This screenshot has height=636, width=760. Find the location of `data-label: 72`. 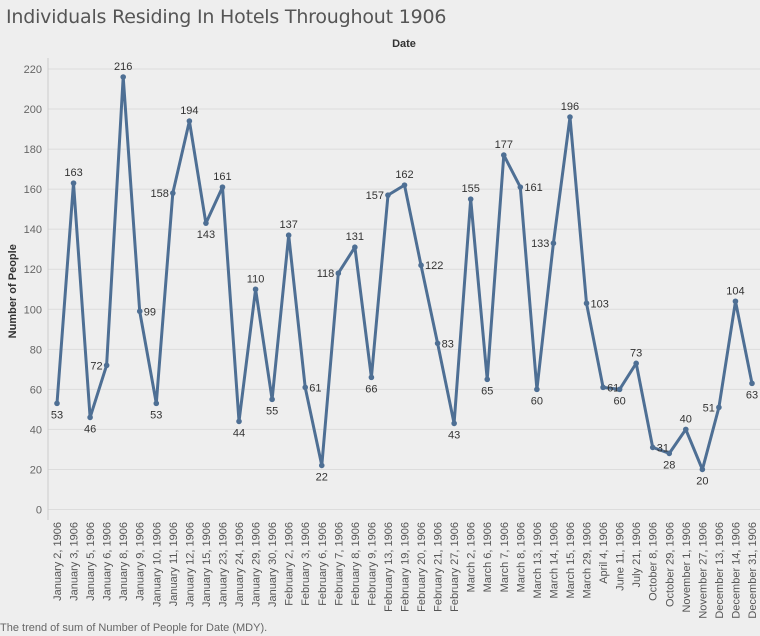

data-label: 72 is located at coordinates (96, 366).